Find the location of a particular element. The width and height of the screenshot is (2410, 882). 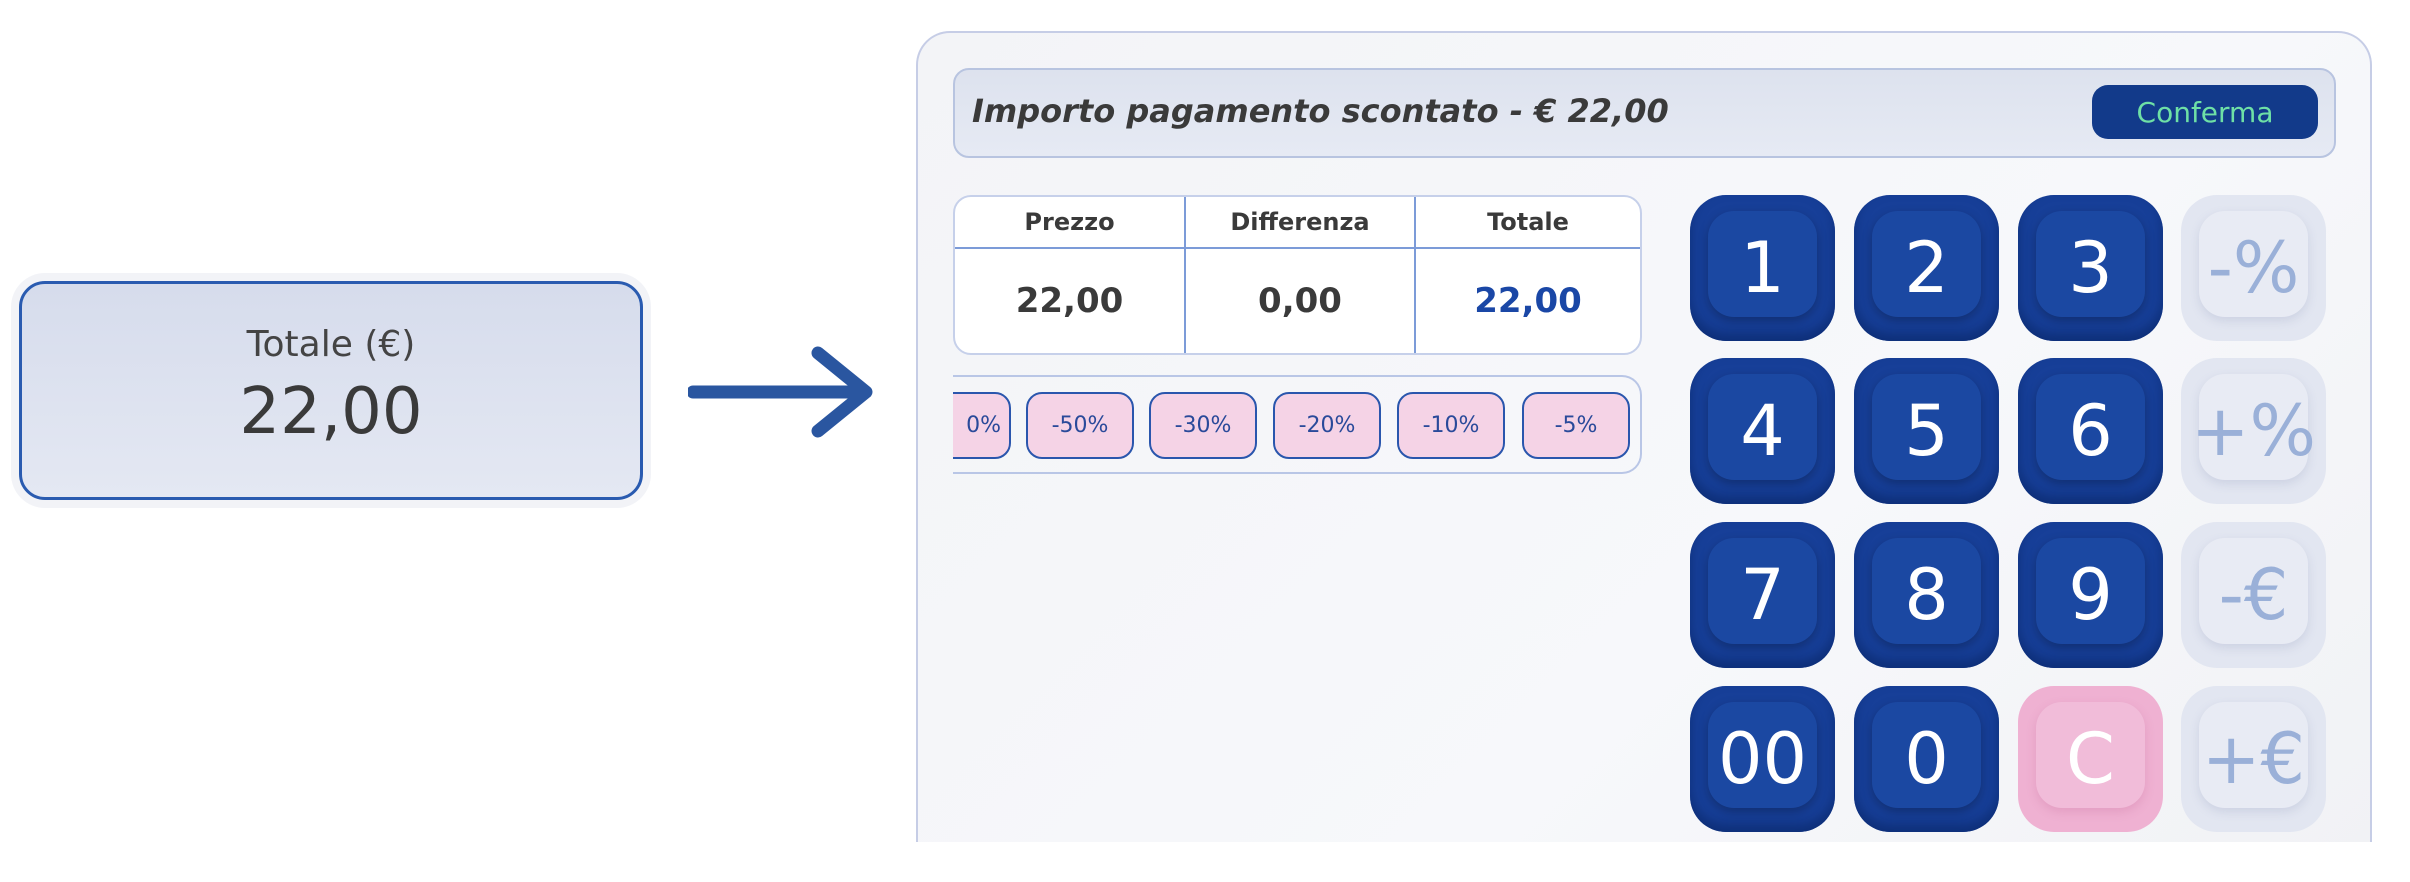

total-card: Totale (€) 22,00 is located at coordinates (331, 390).